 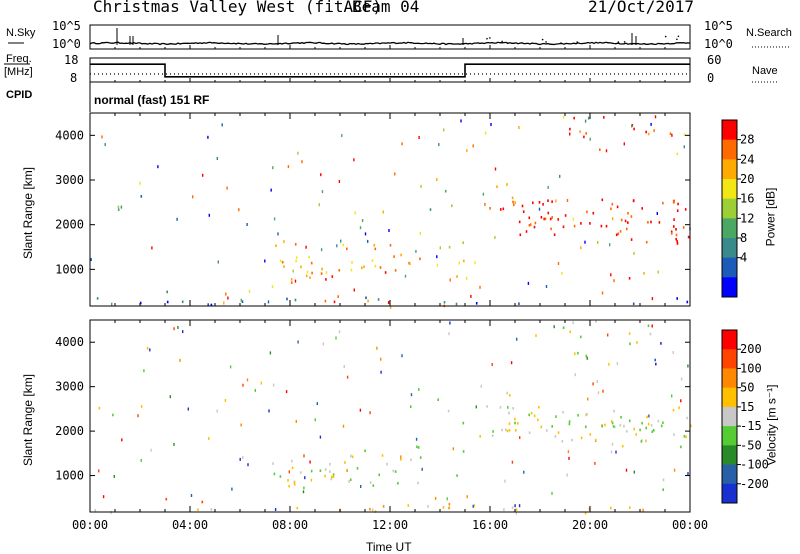 I want to click on velocity-colorbar-tick-label: 200, so click(x=751, y=349).